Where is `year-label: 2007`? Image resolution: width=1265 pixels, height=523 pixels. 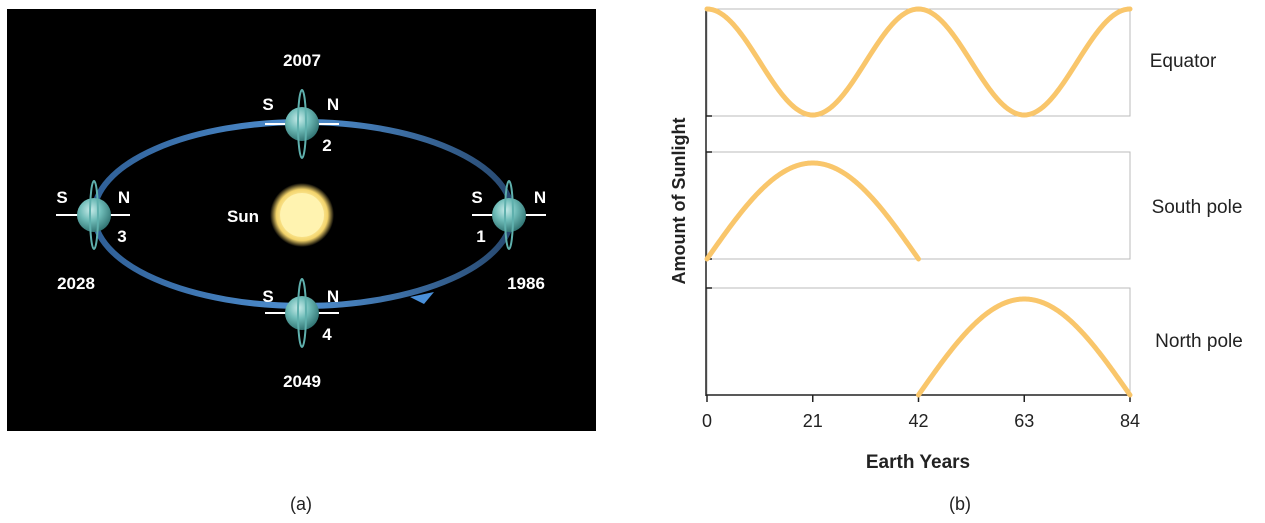
year-label: 2007 is located at coordinates (302, 60).